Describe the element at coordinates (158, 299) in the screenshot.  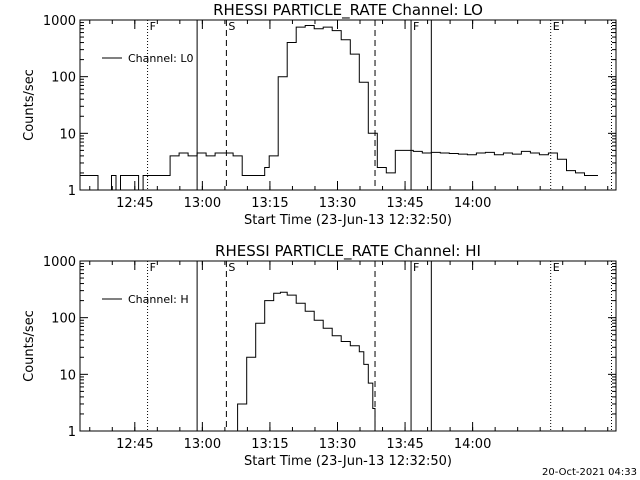
I see `legend-label: Channel: H` at that location.